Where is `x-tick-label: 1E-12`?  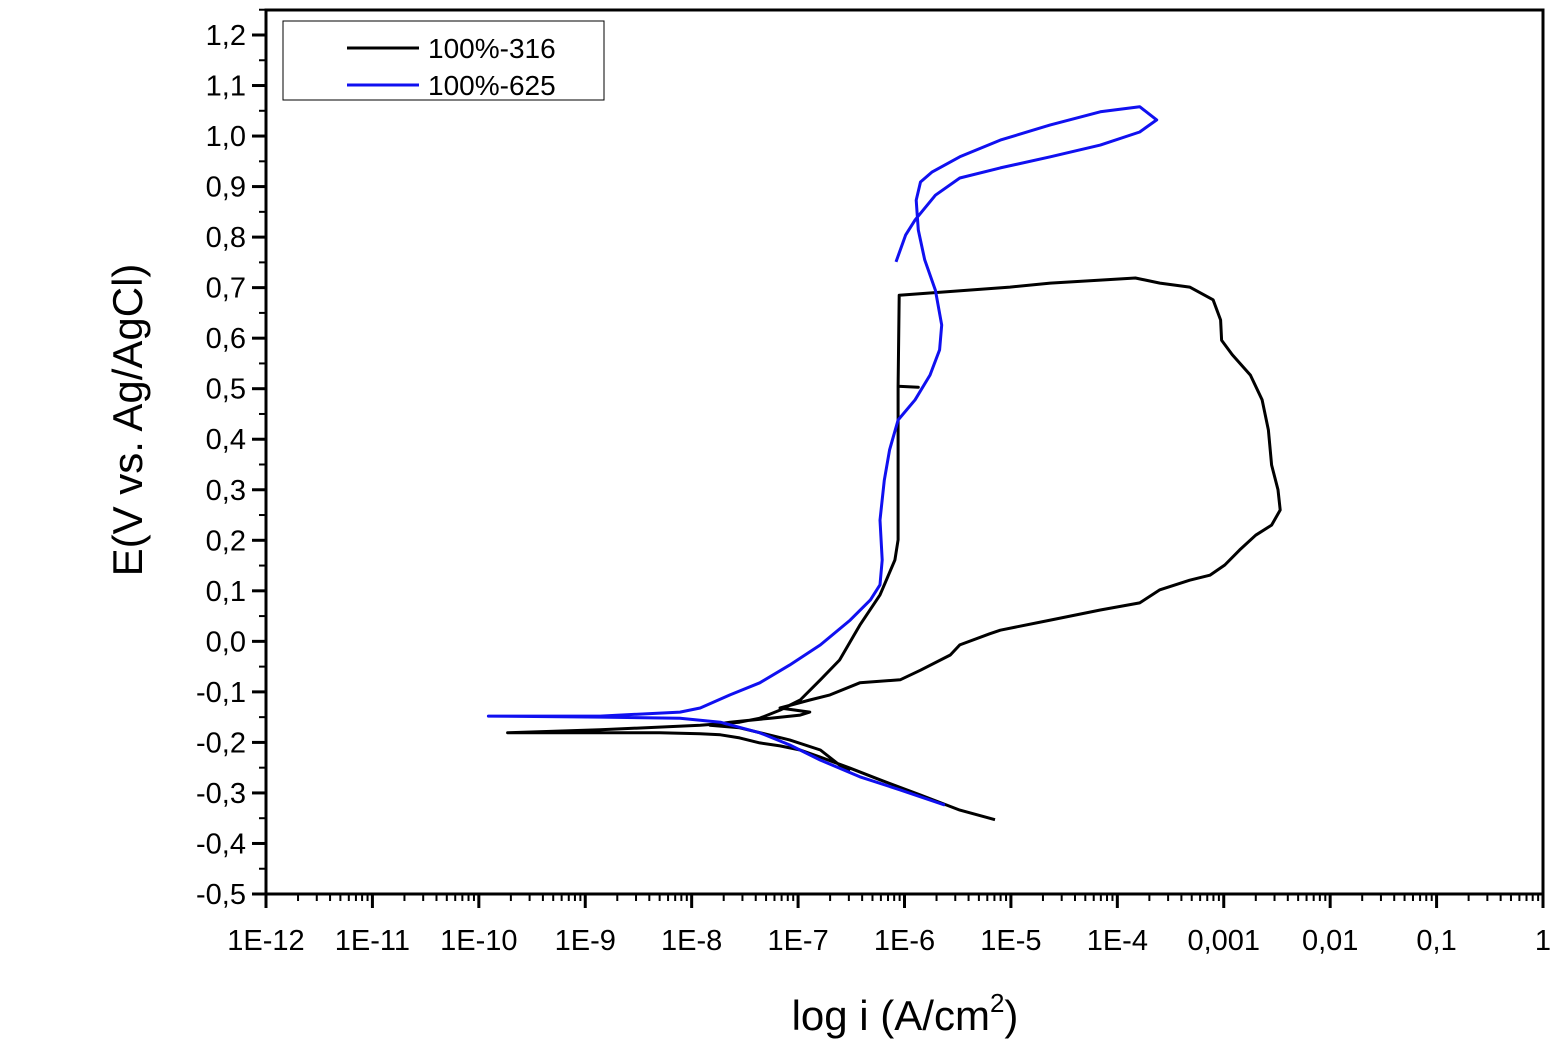 x-tick-label: 1E-12 is located at coordinates (265, 941).